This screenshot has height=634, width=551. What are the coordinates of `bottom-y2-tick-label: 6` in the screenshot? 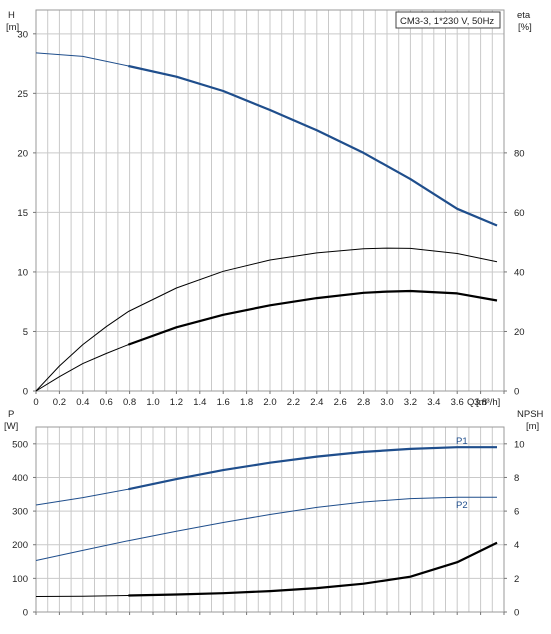 It's located at (516, 512).